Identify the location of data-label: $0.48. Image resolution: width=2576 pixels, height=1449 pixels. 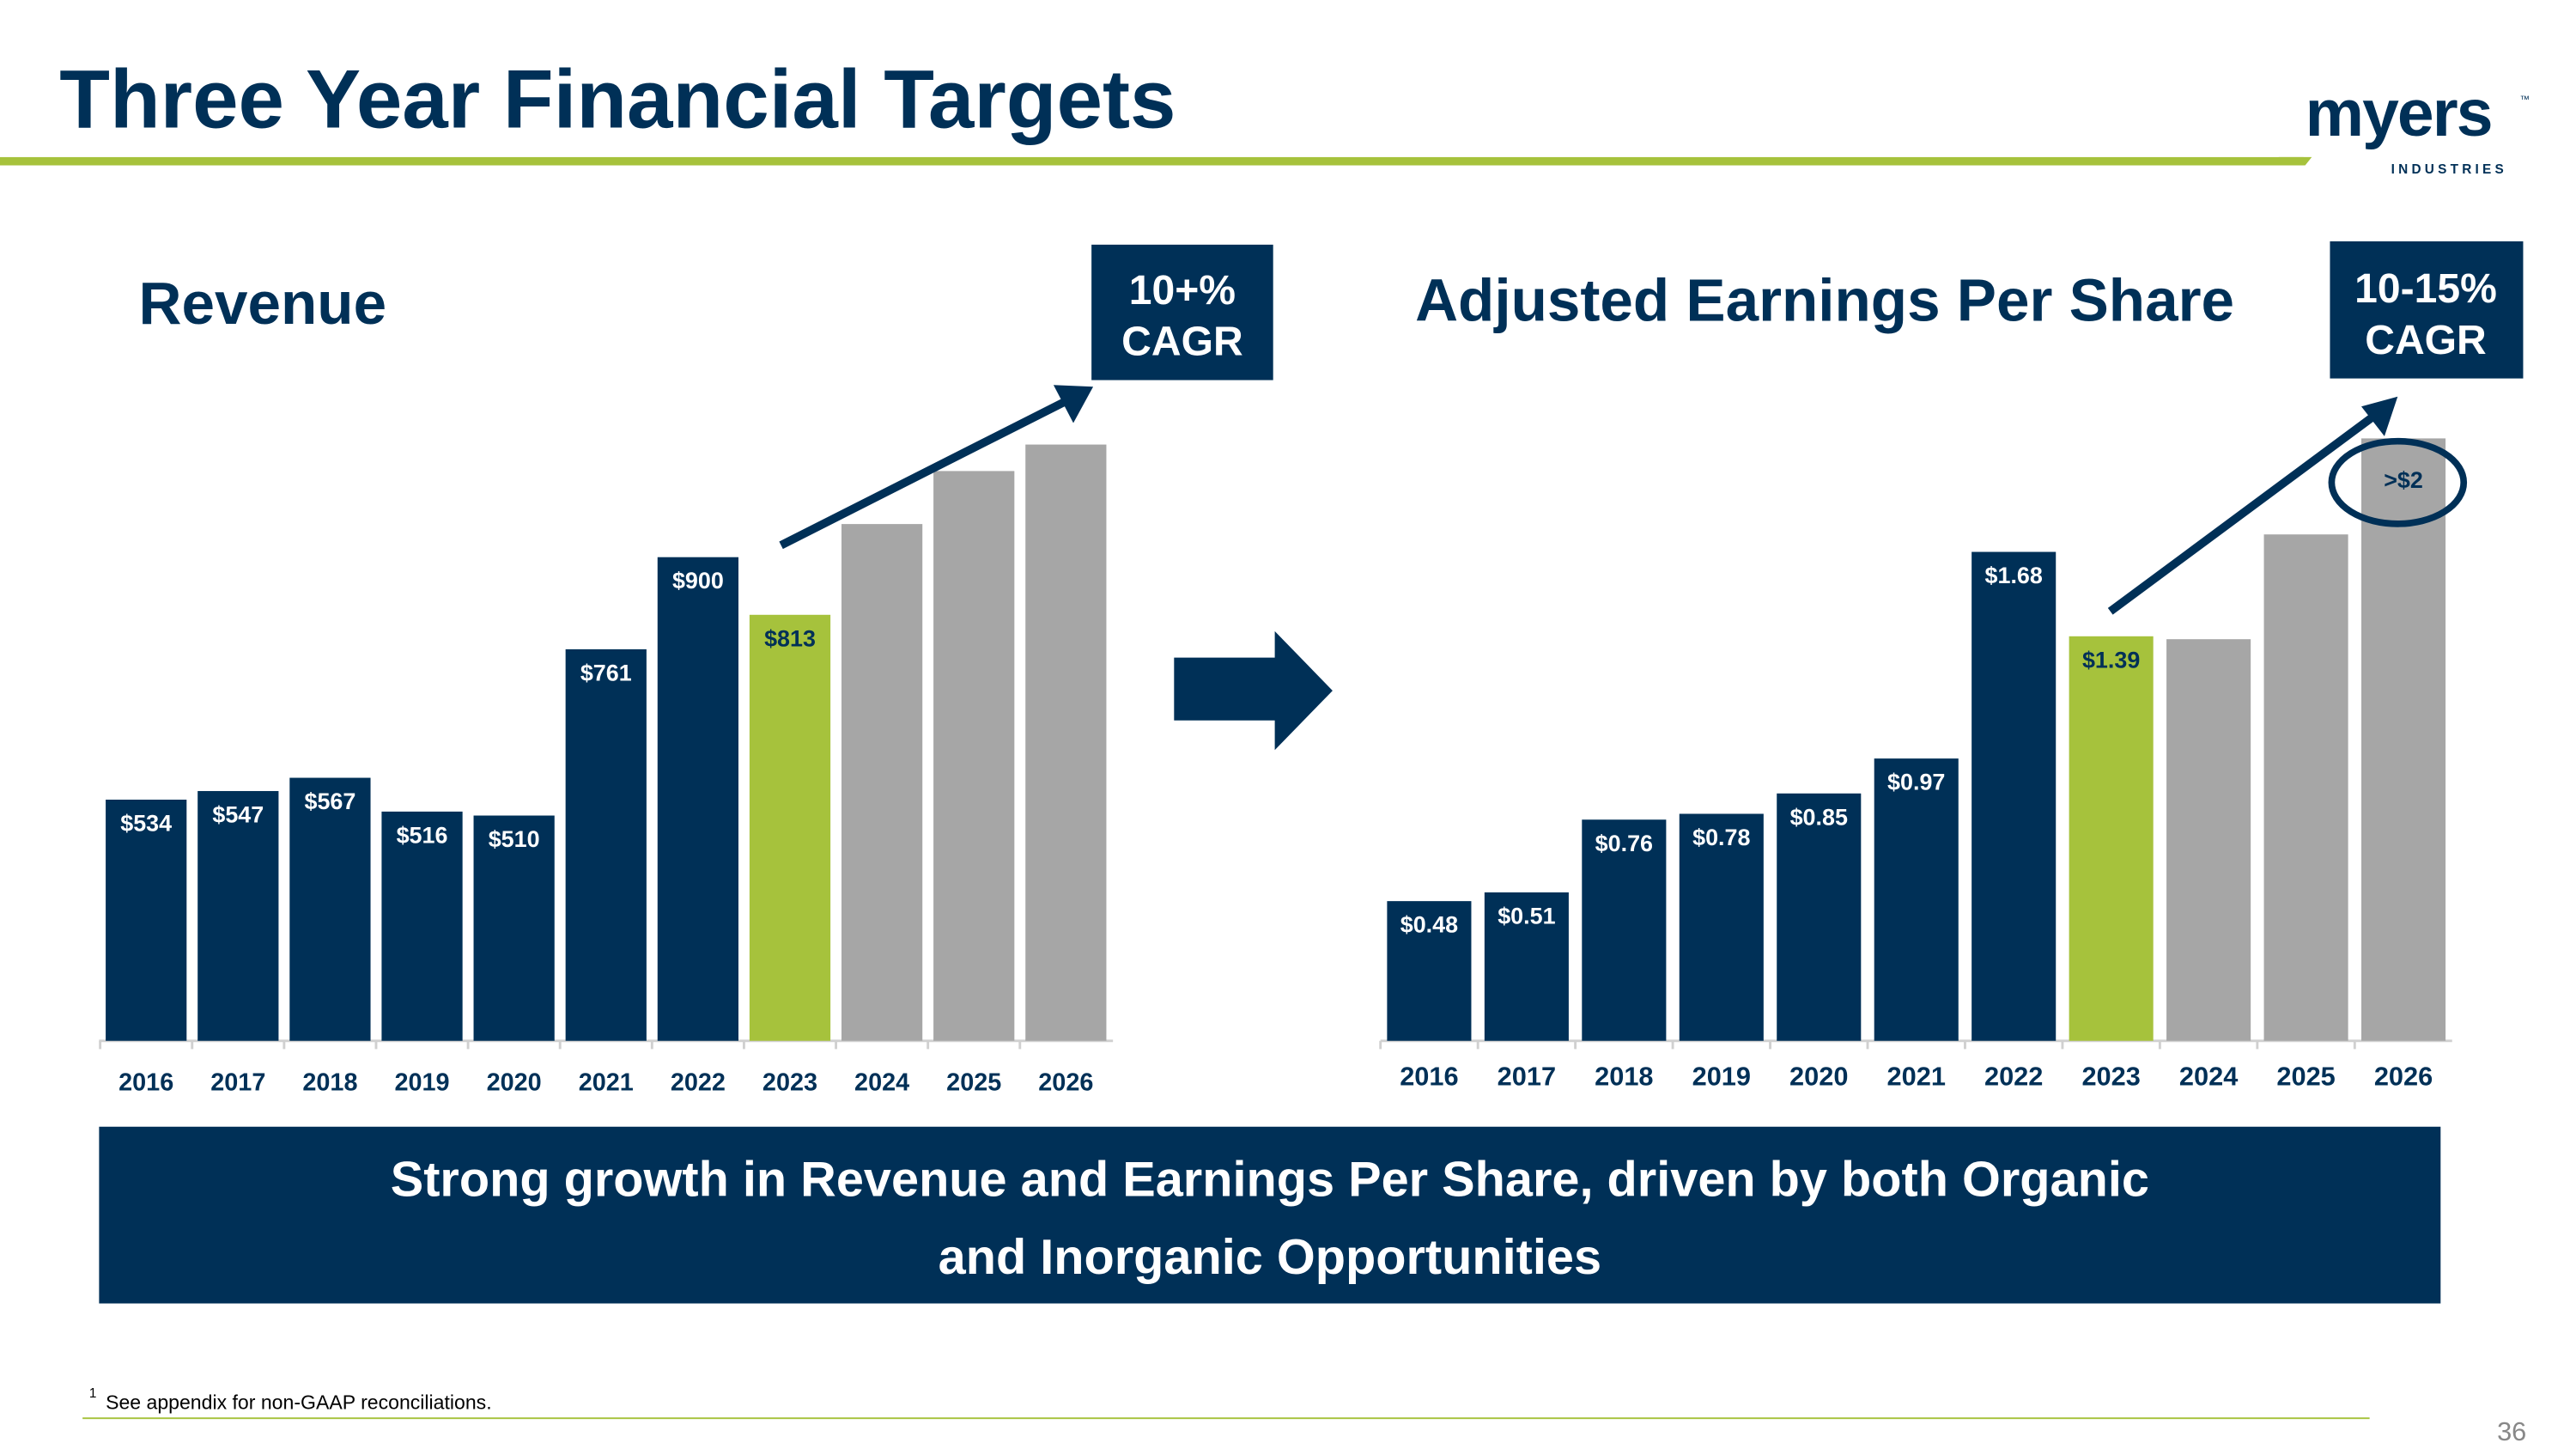
(1429, 925).